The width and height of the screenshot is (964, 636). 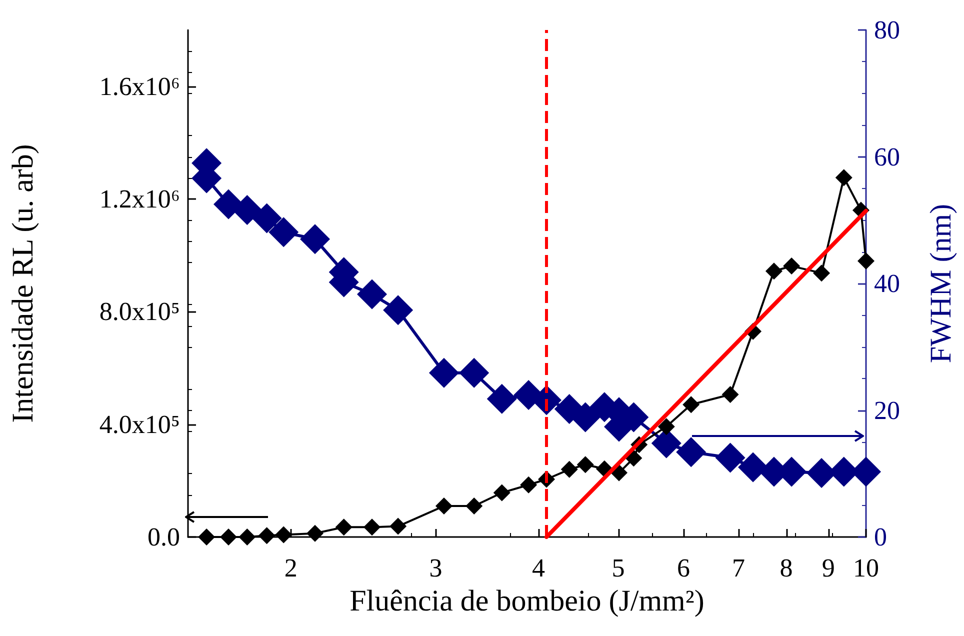 I want to click on x-tick-label: 2, so click(x=291, y=568).